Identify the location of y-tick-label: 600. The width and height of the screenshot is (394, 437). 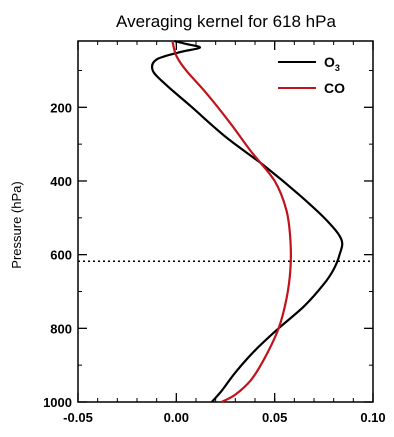
(61, 255).